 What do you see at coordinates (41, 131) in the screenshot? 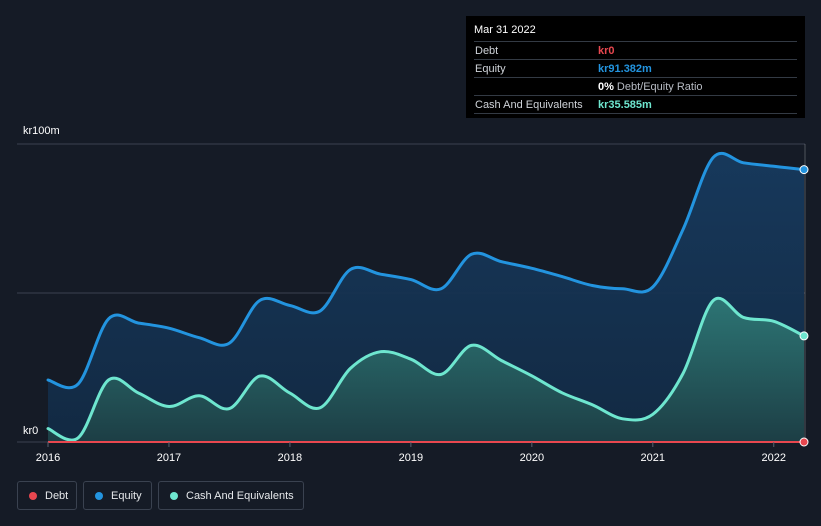
I see `y-axis-top-label: kr100m` at bounding box center [41, 131].